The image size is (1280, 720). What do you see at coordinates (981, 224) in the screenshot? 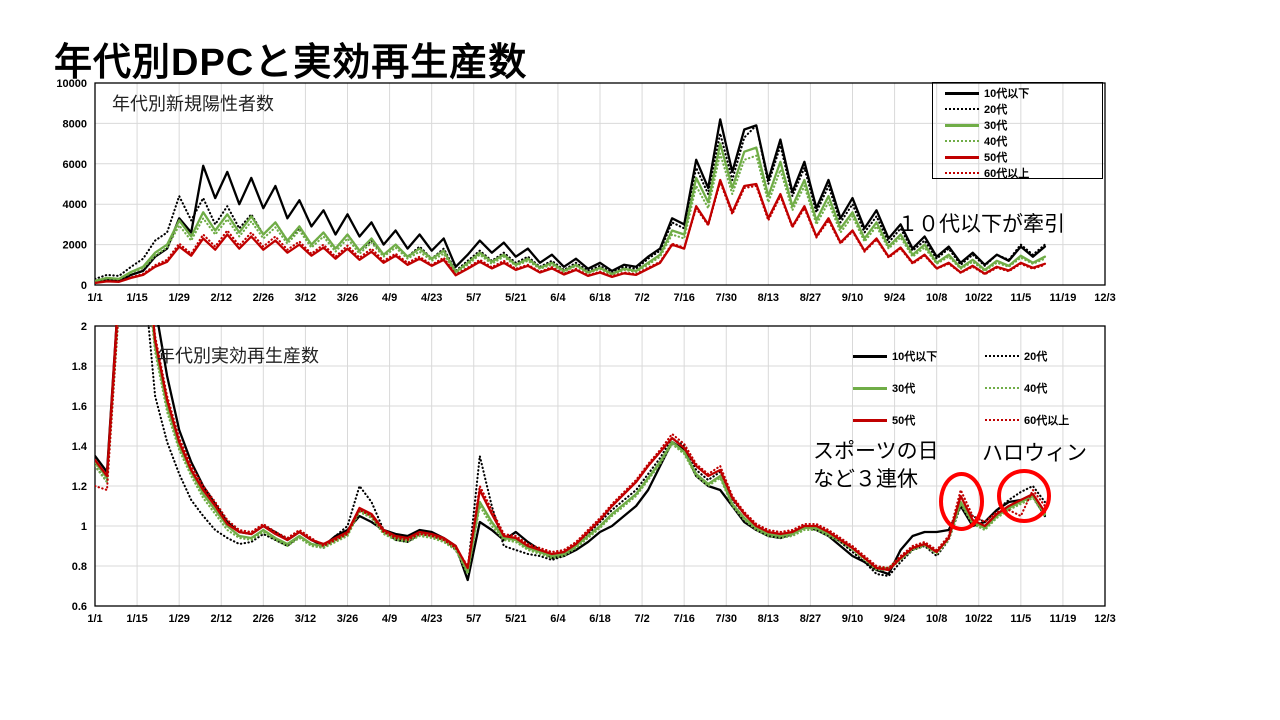
I see `annotation-teens-driving: １０代以下が牽引` at bounding box center [981, 224].